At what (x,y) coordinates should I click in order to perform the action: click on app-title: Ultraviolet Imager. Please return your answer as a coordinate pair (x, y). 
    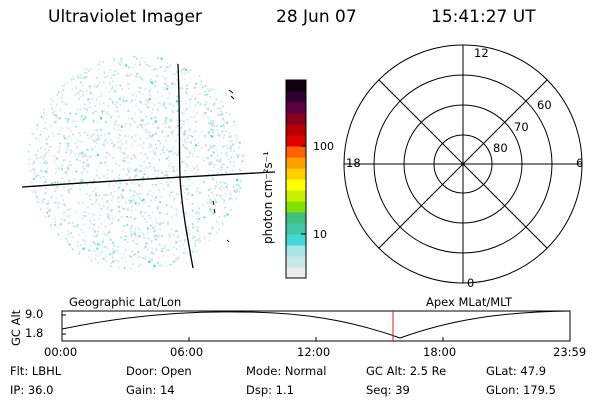
    Looking at the image, I should click on (125, 17).